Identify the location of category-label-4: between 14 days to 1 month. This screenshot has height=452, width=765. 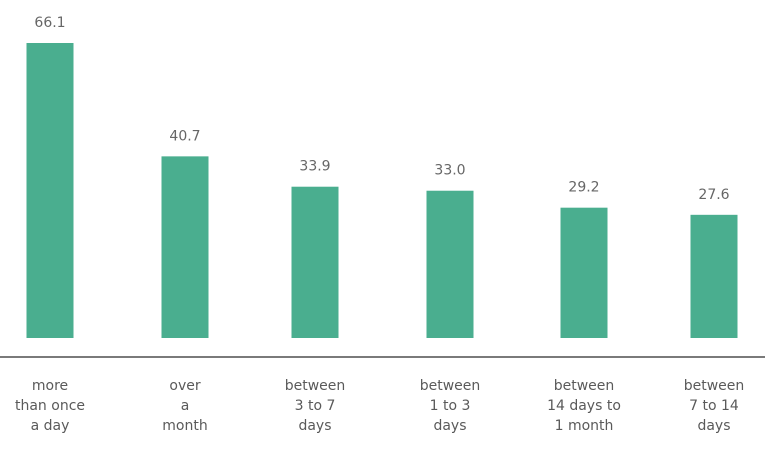
(584, 406).